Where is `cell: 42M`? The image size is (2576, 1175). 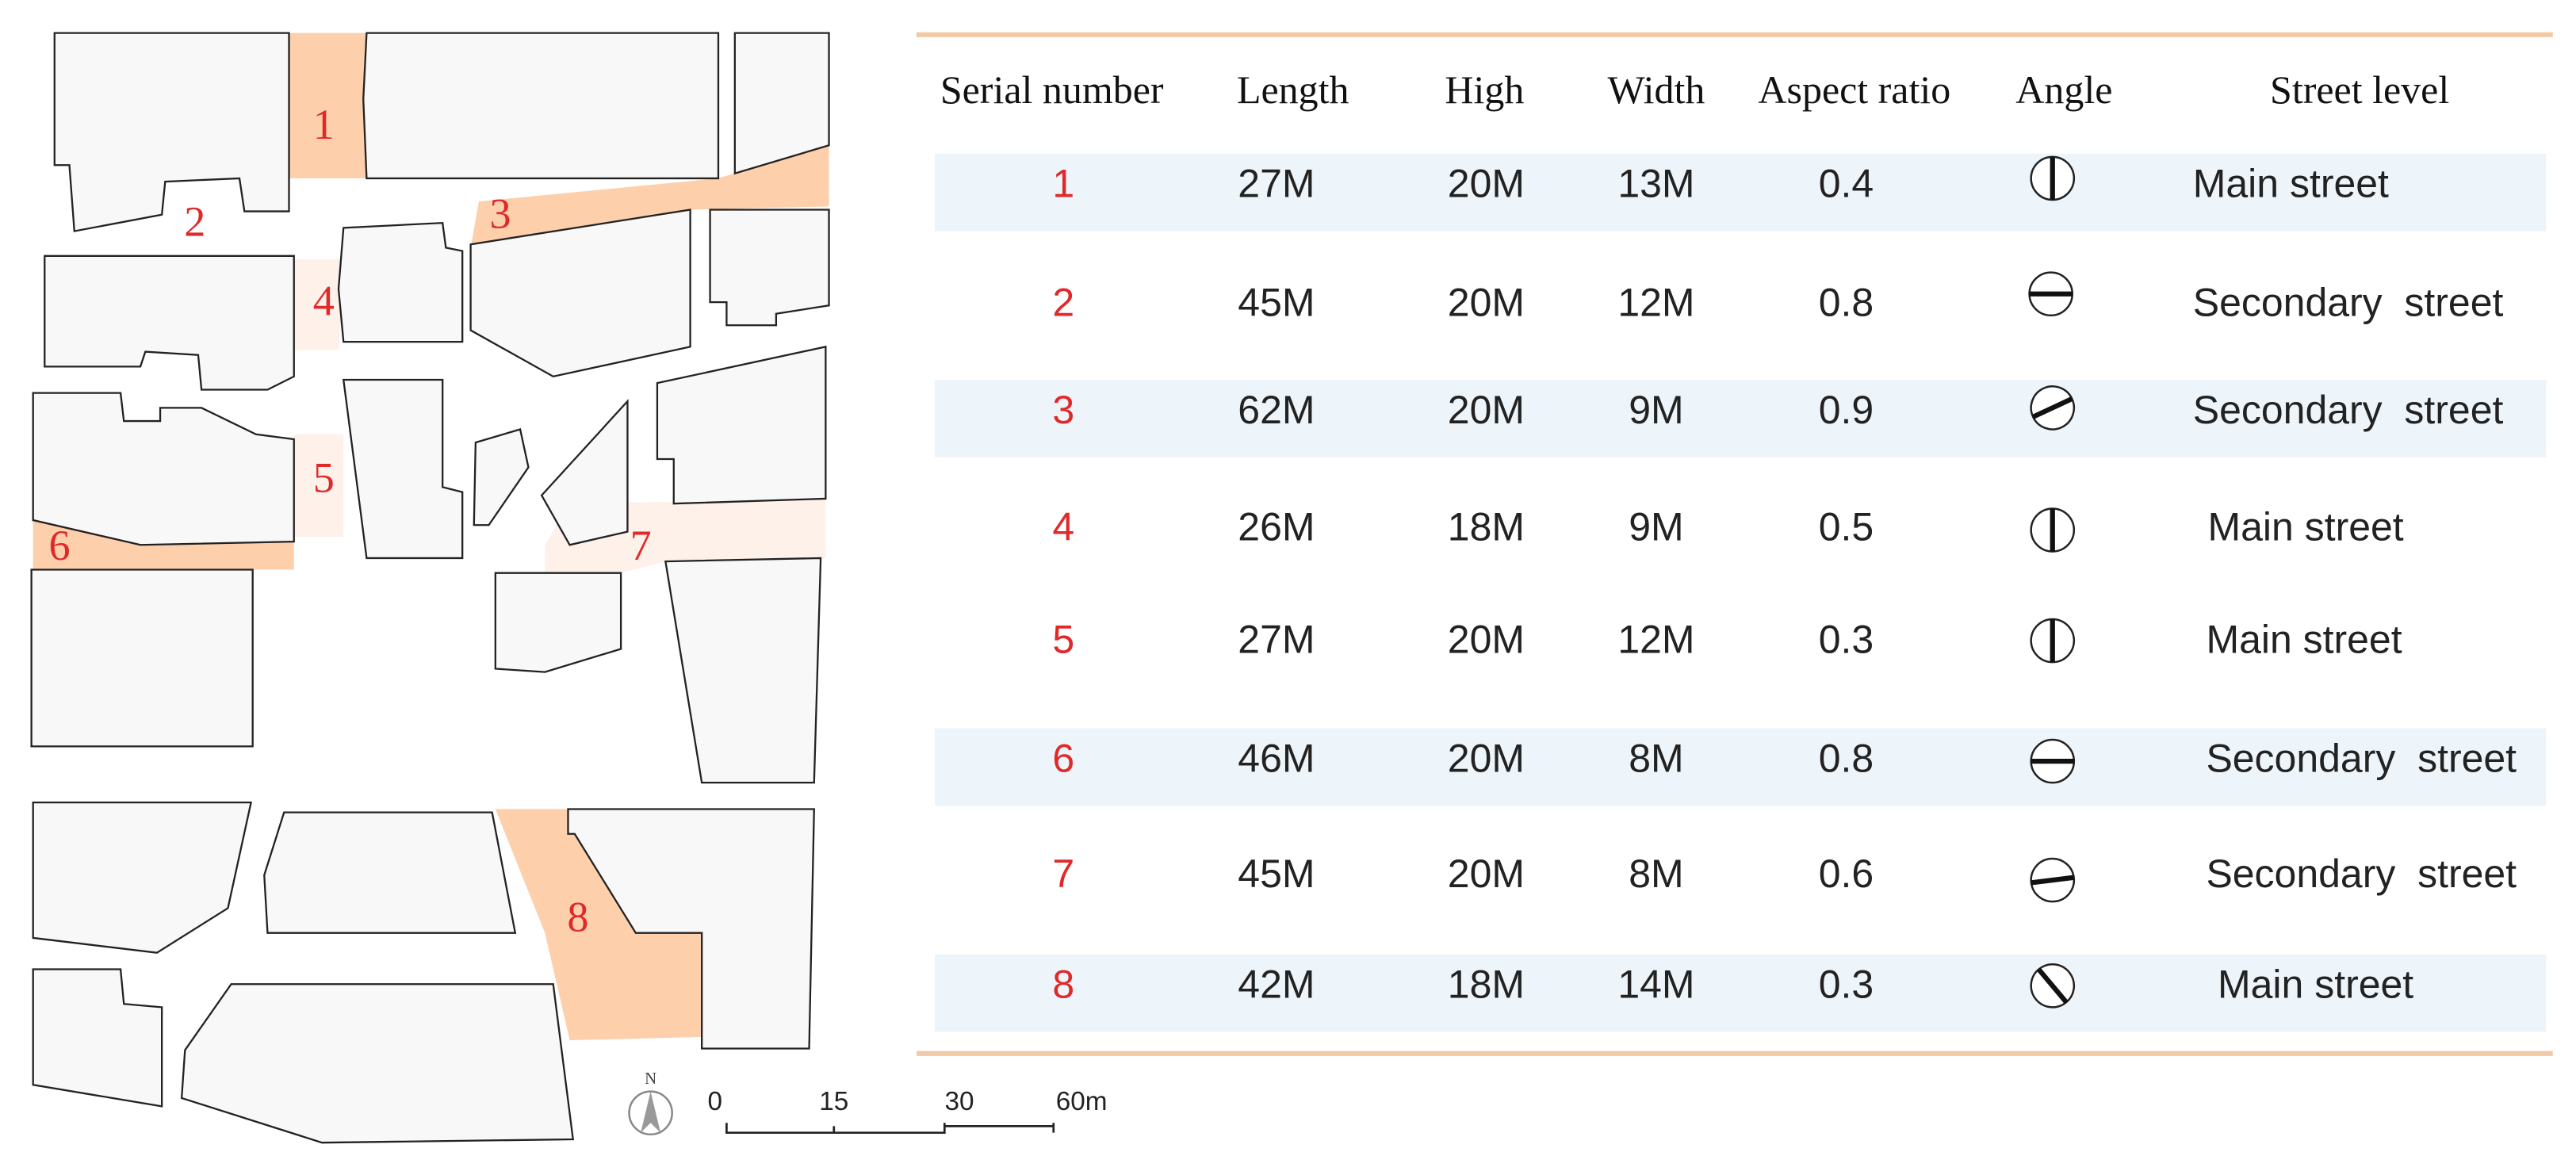
cell: 42M is located at coordinates (1276, 985).